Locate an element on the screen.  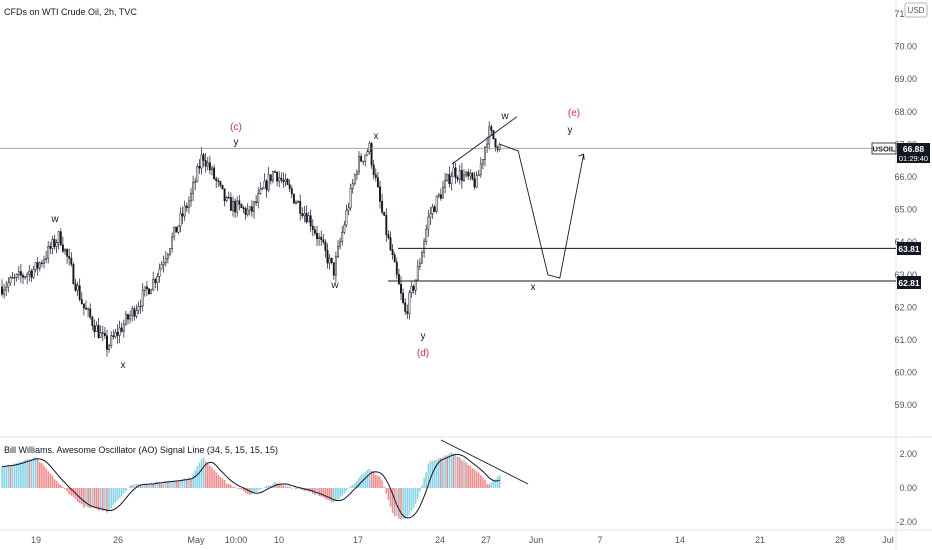
currency-badge: USD is located at coordinates (916, 10).